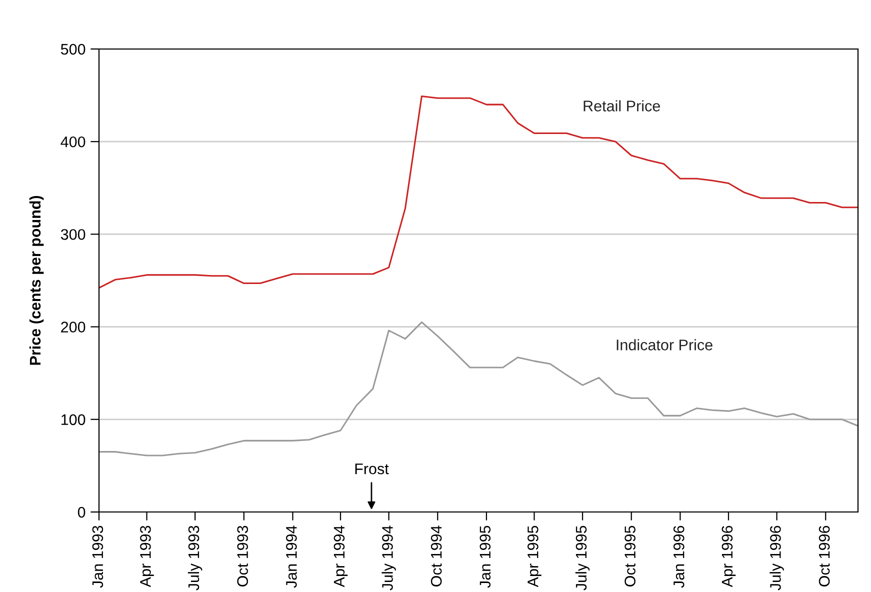 Image resolution: width=871 pixels, height=592 pixels. What do you see at coordinates (630, 556) in the screenshot?
I see `x-tick-label: Oct 1995` at bounding box center [630, 556].